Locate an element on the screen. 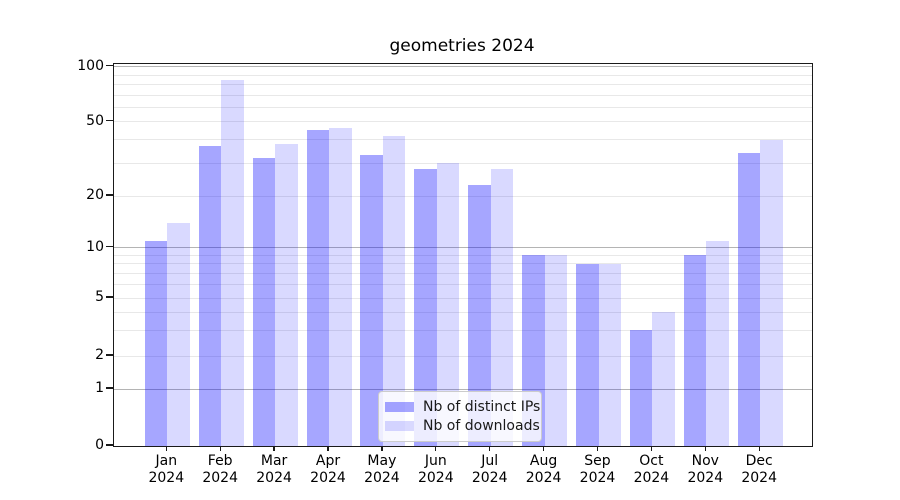 The width and height of the screenshot is (900, 500). x-tick-label: Jan 2024 is located at coordinates (166, 469).